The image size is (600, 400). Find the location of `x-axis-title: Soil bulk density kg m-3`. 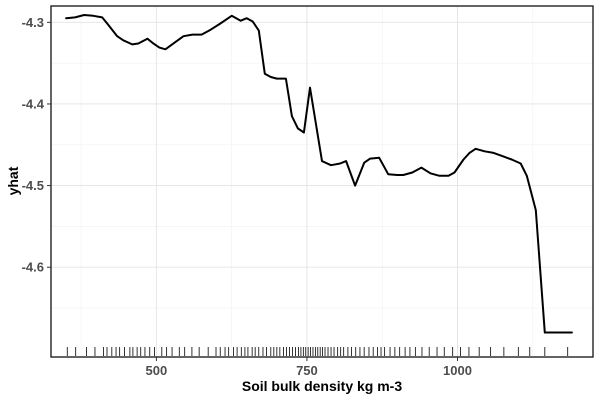

x-axis-title: Soil bulk density kg m-3 is located at coordinates (322, 386).